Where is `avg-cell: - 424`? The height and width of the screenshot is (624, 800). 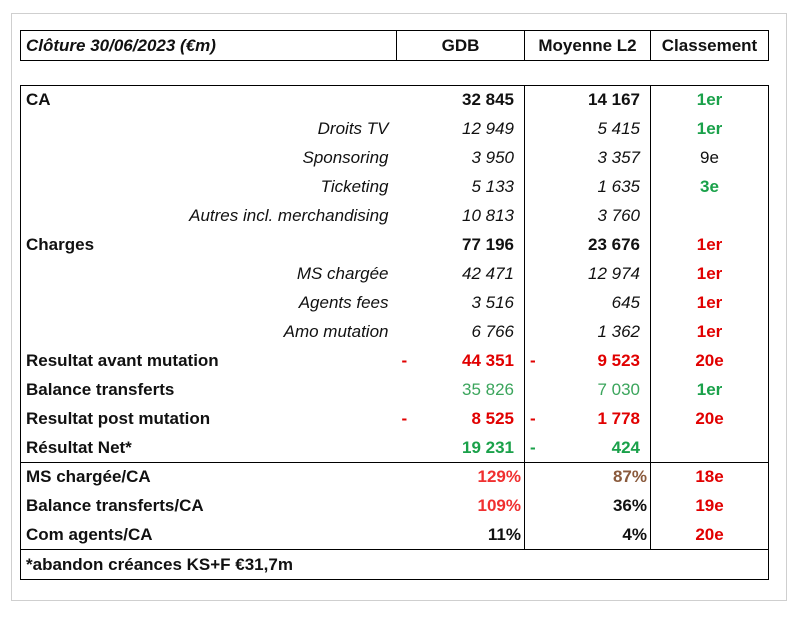
avg-cell: - 424 is located at coordinates (587, 448).